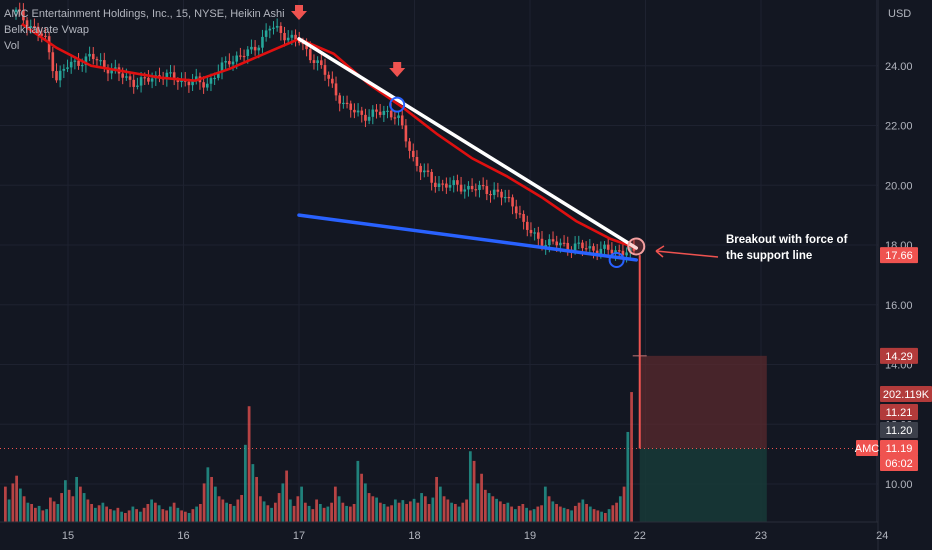  What do you see at coordinates (882, 536) in the screenshot?
I see `time-tick: 24` at bounding box center [882, 536].